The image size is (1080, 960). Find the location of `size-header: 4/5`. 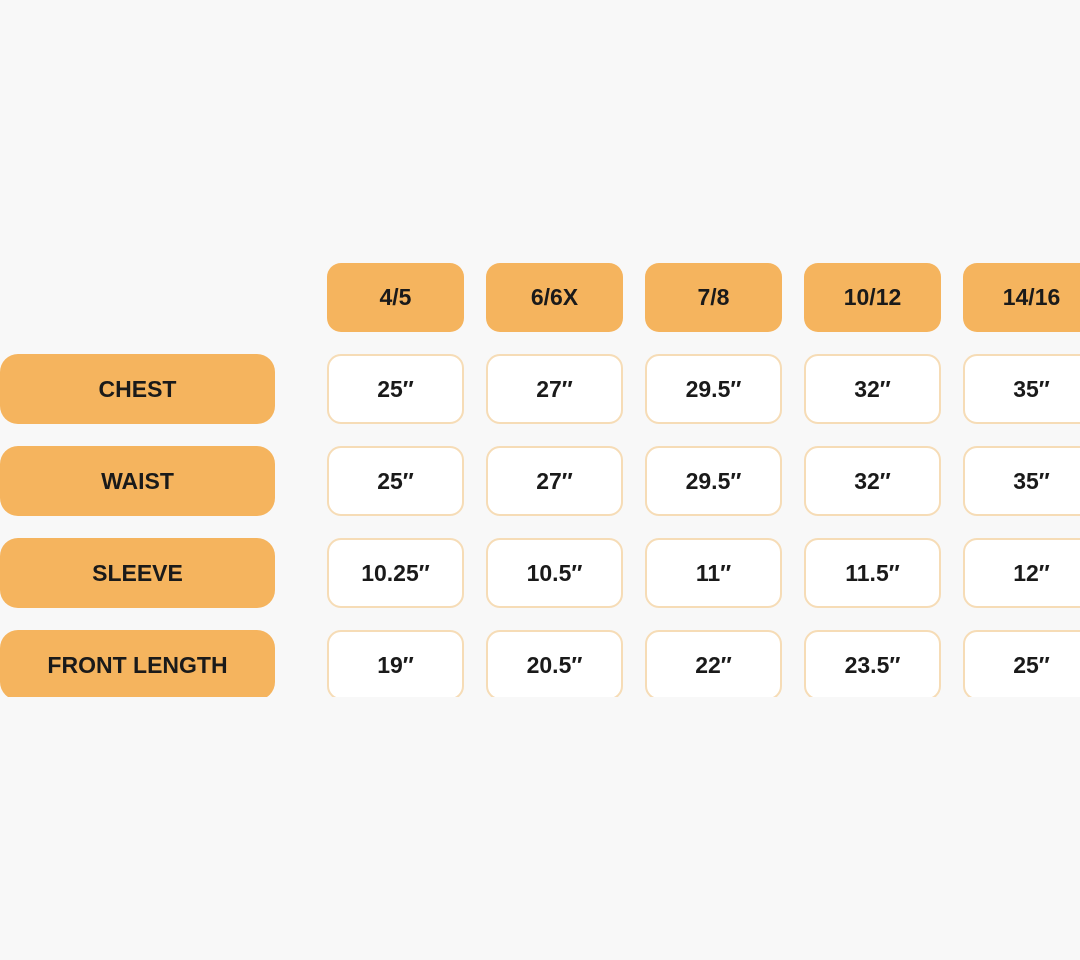

size-header: 4/5 is located at coordinates (395, 297).